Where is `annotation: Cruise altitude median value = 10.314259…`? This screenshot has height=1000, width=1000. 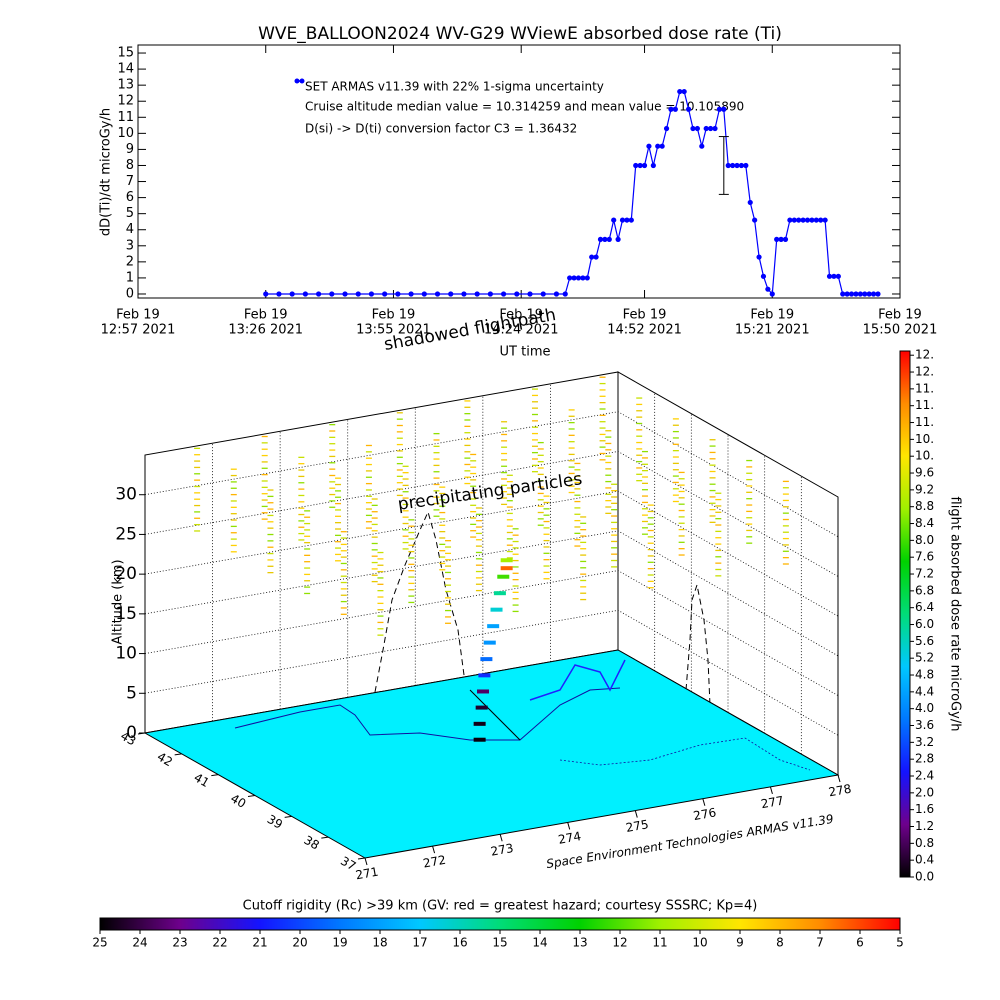
annotation: Cruise altitude median value = 10.314259… is located at coordinates (524, 107).